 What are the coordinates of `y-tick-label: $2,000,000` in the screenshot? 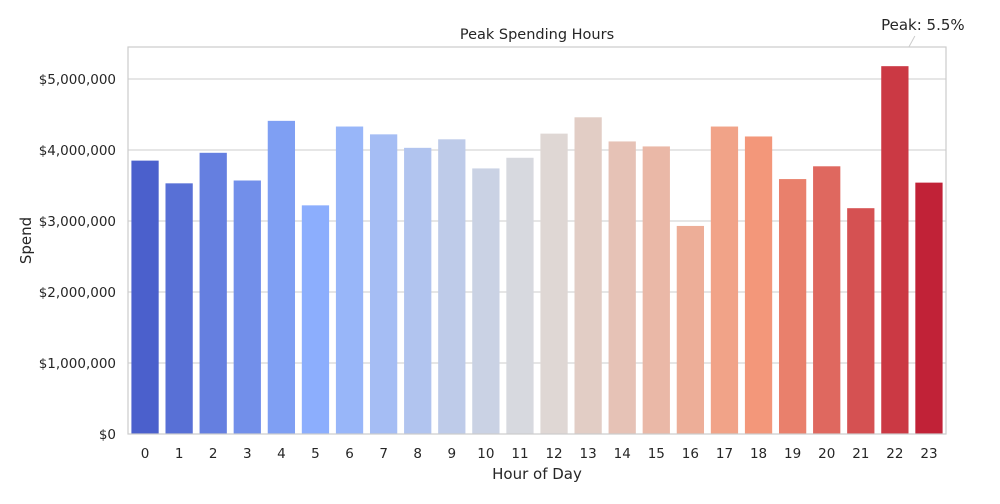 It's located at (77, 293).